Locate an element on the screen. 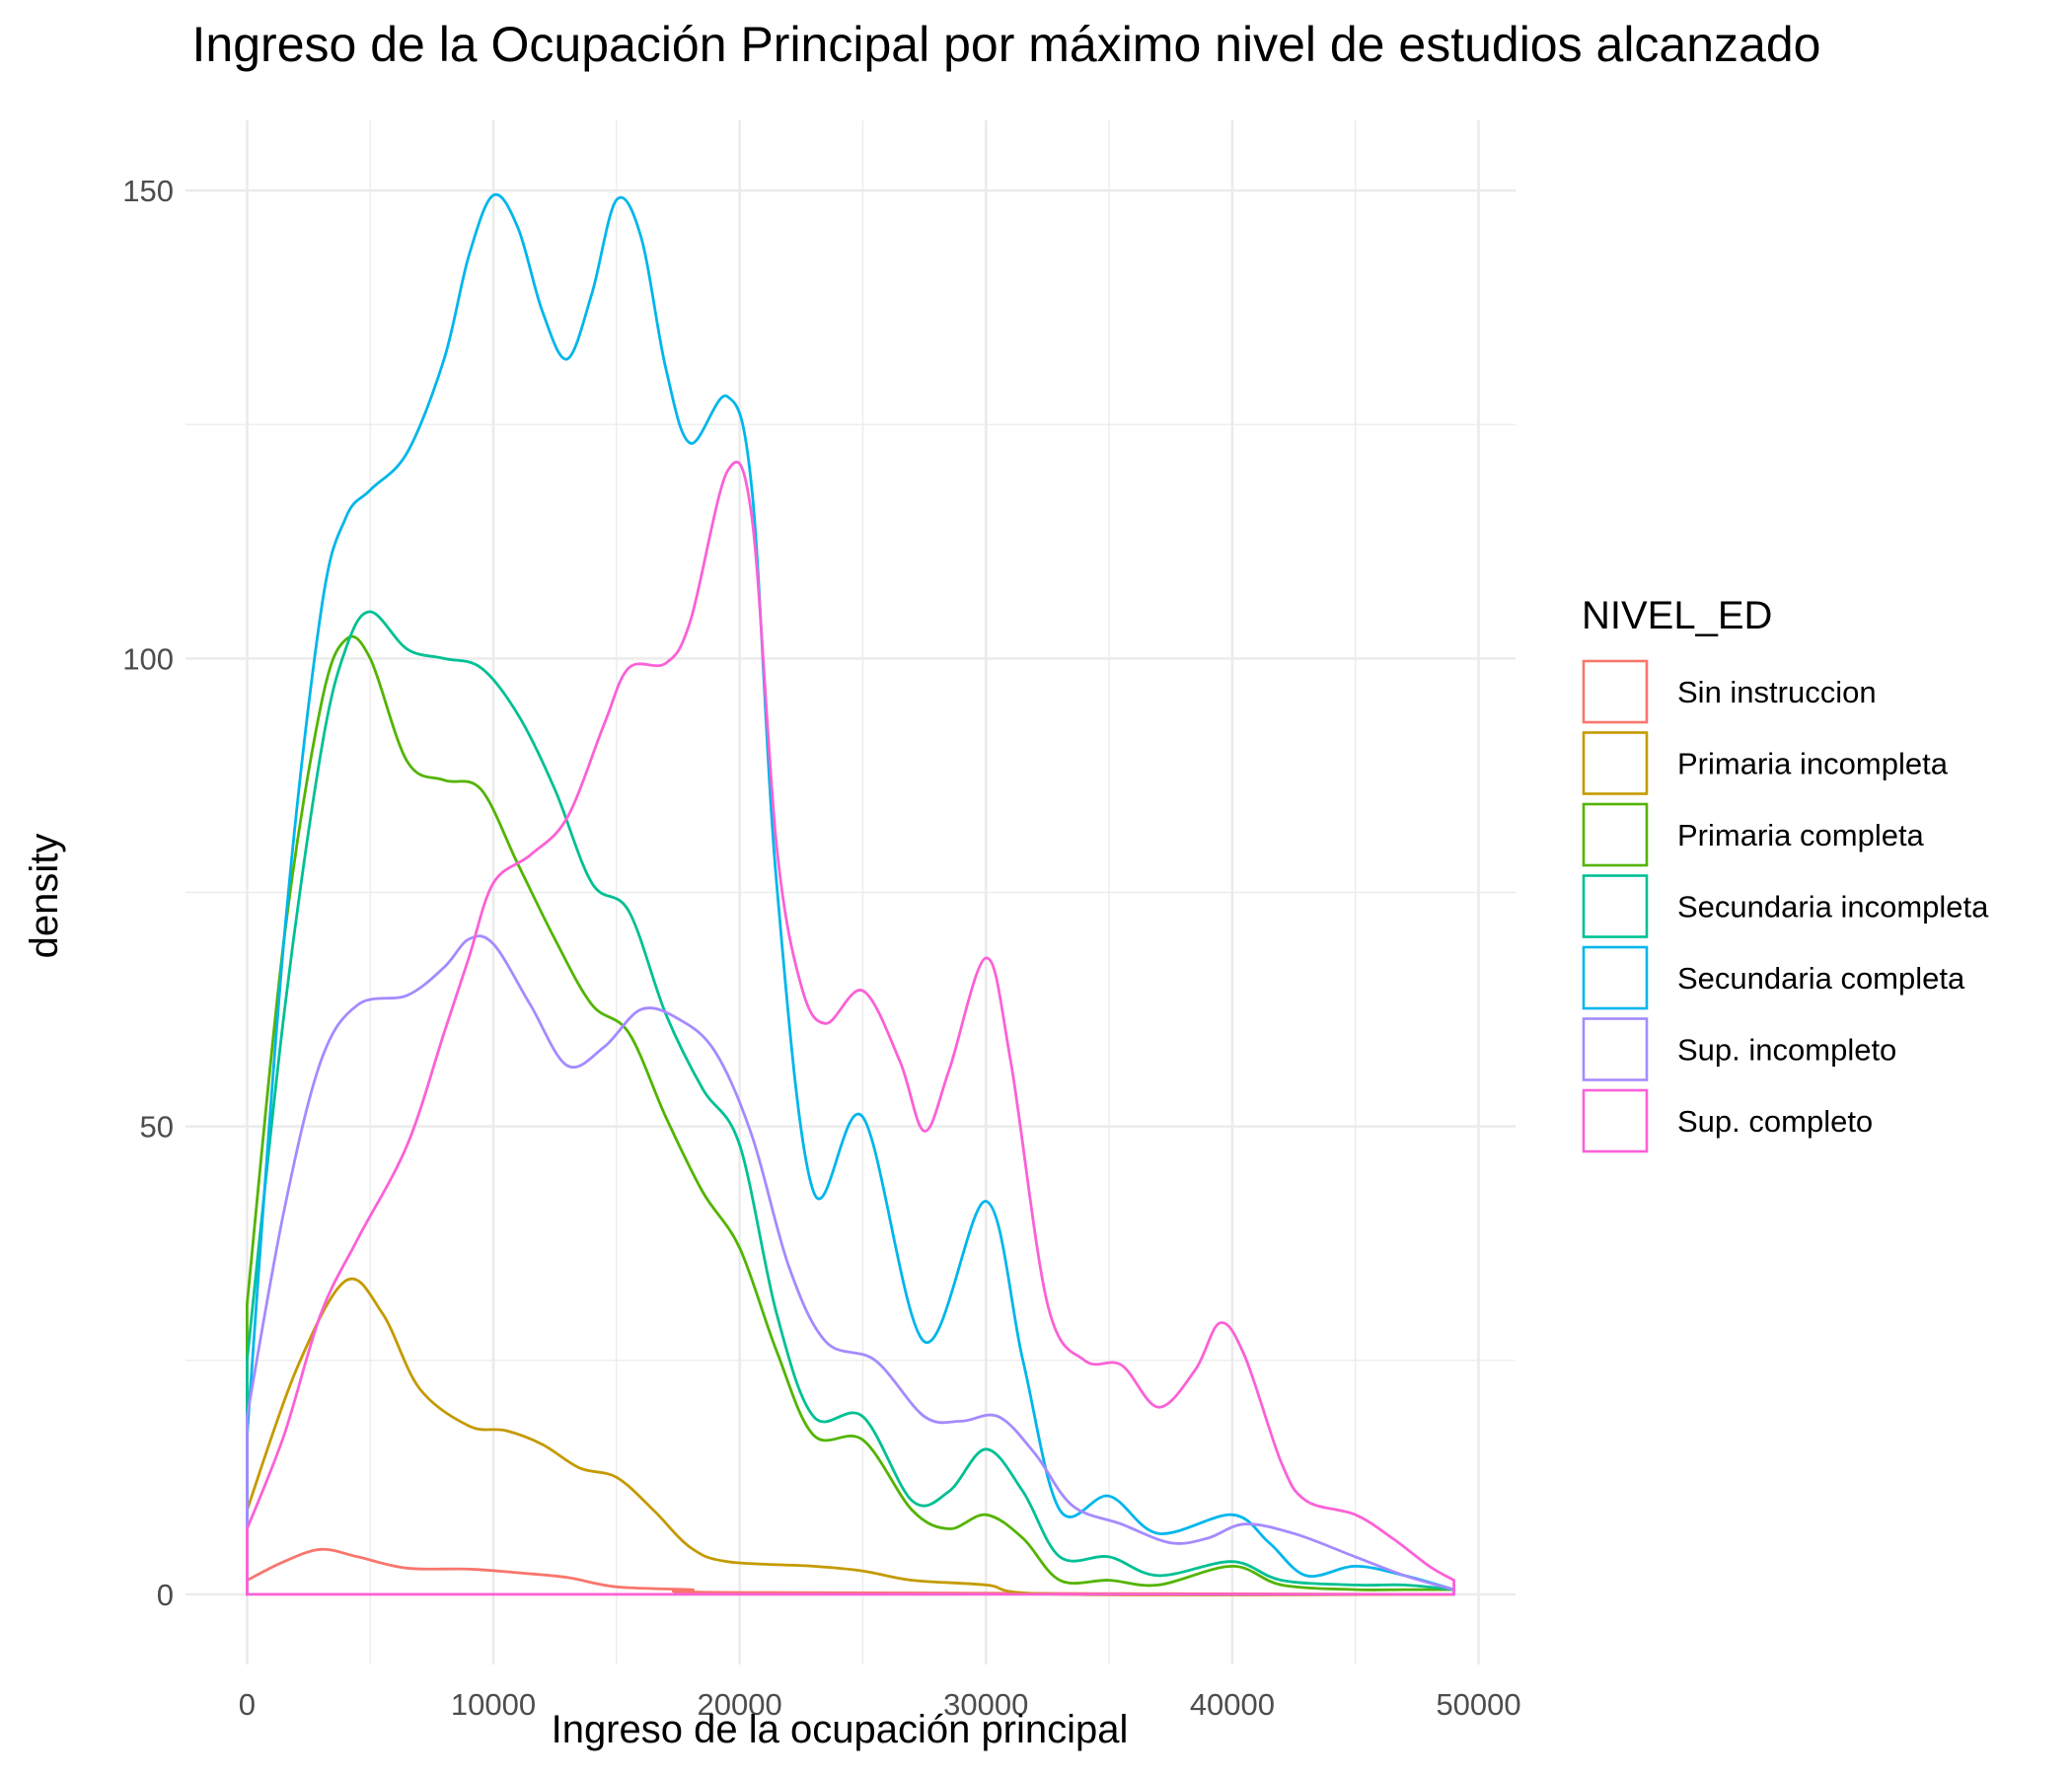  x-tick-label: 10000 is located at coordinates (494, 1705).